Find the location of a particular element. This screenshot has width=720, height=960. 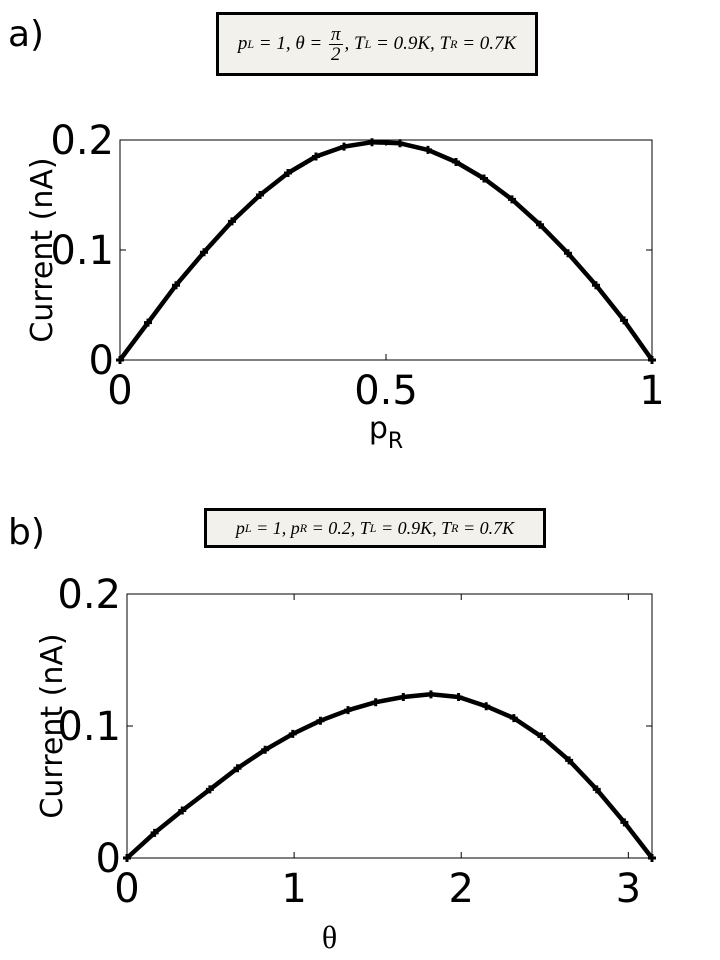

chart-a-x-tick-label: 0.5 is located at coordinates (386, 391).